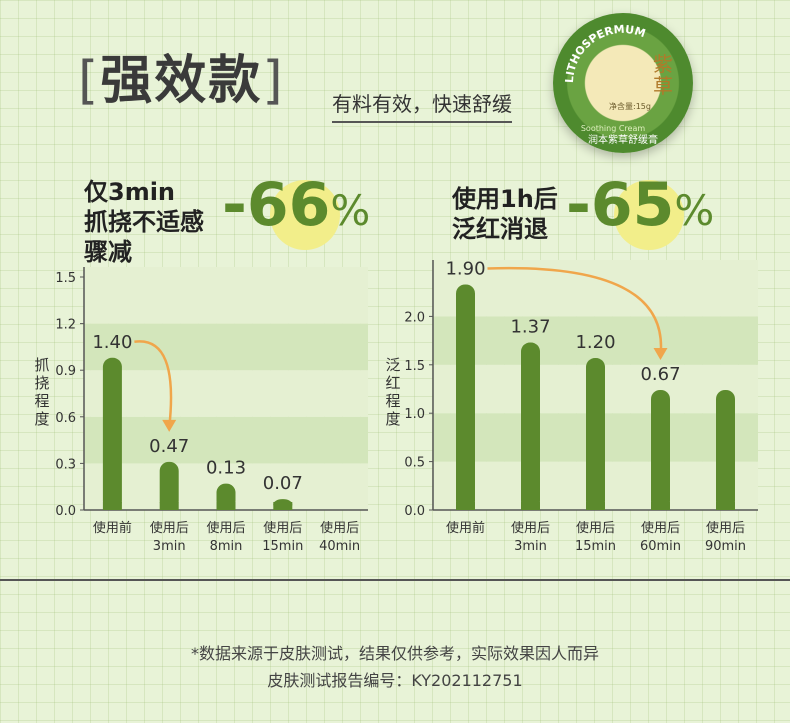 The image size is (790, 723). What do you see at coordinates (465, 269) in the screenshot?
I see `data-label: 1.90` at bounding box center [465, 269].